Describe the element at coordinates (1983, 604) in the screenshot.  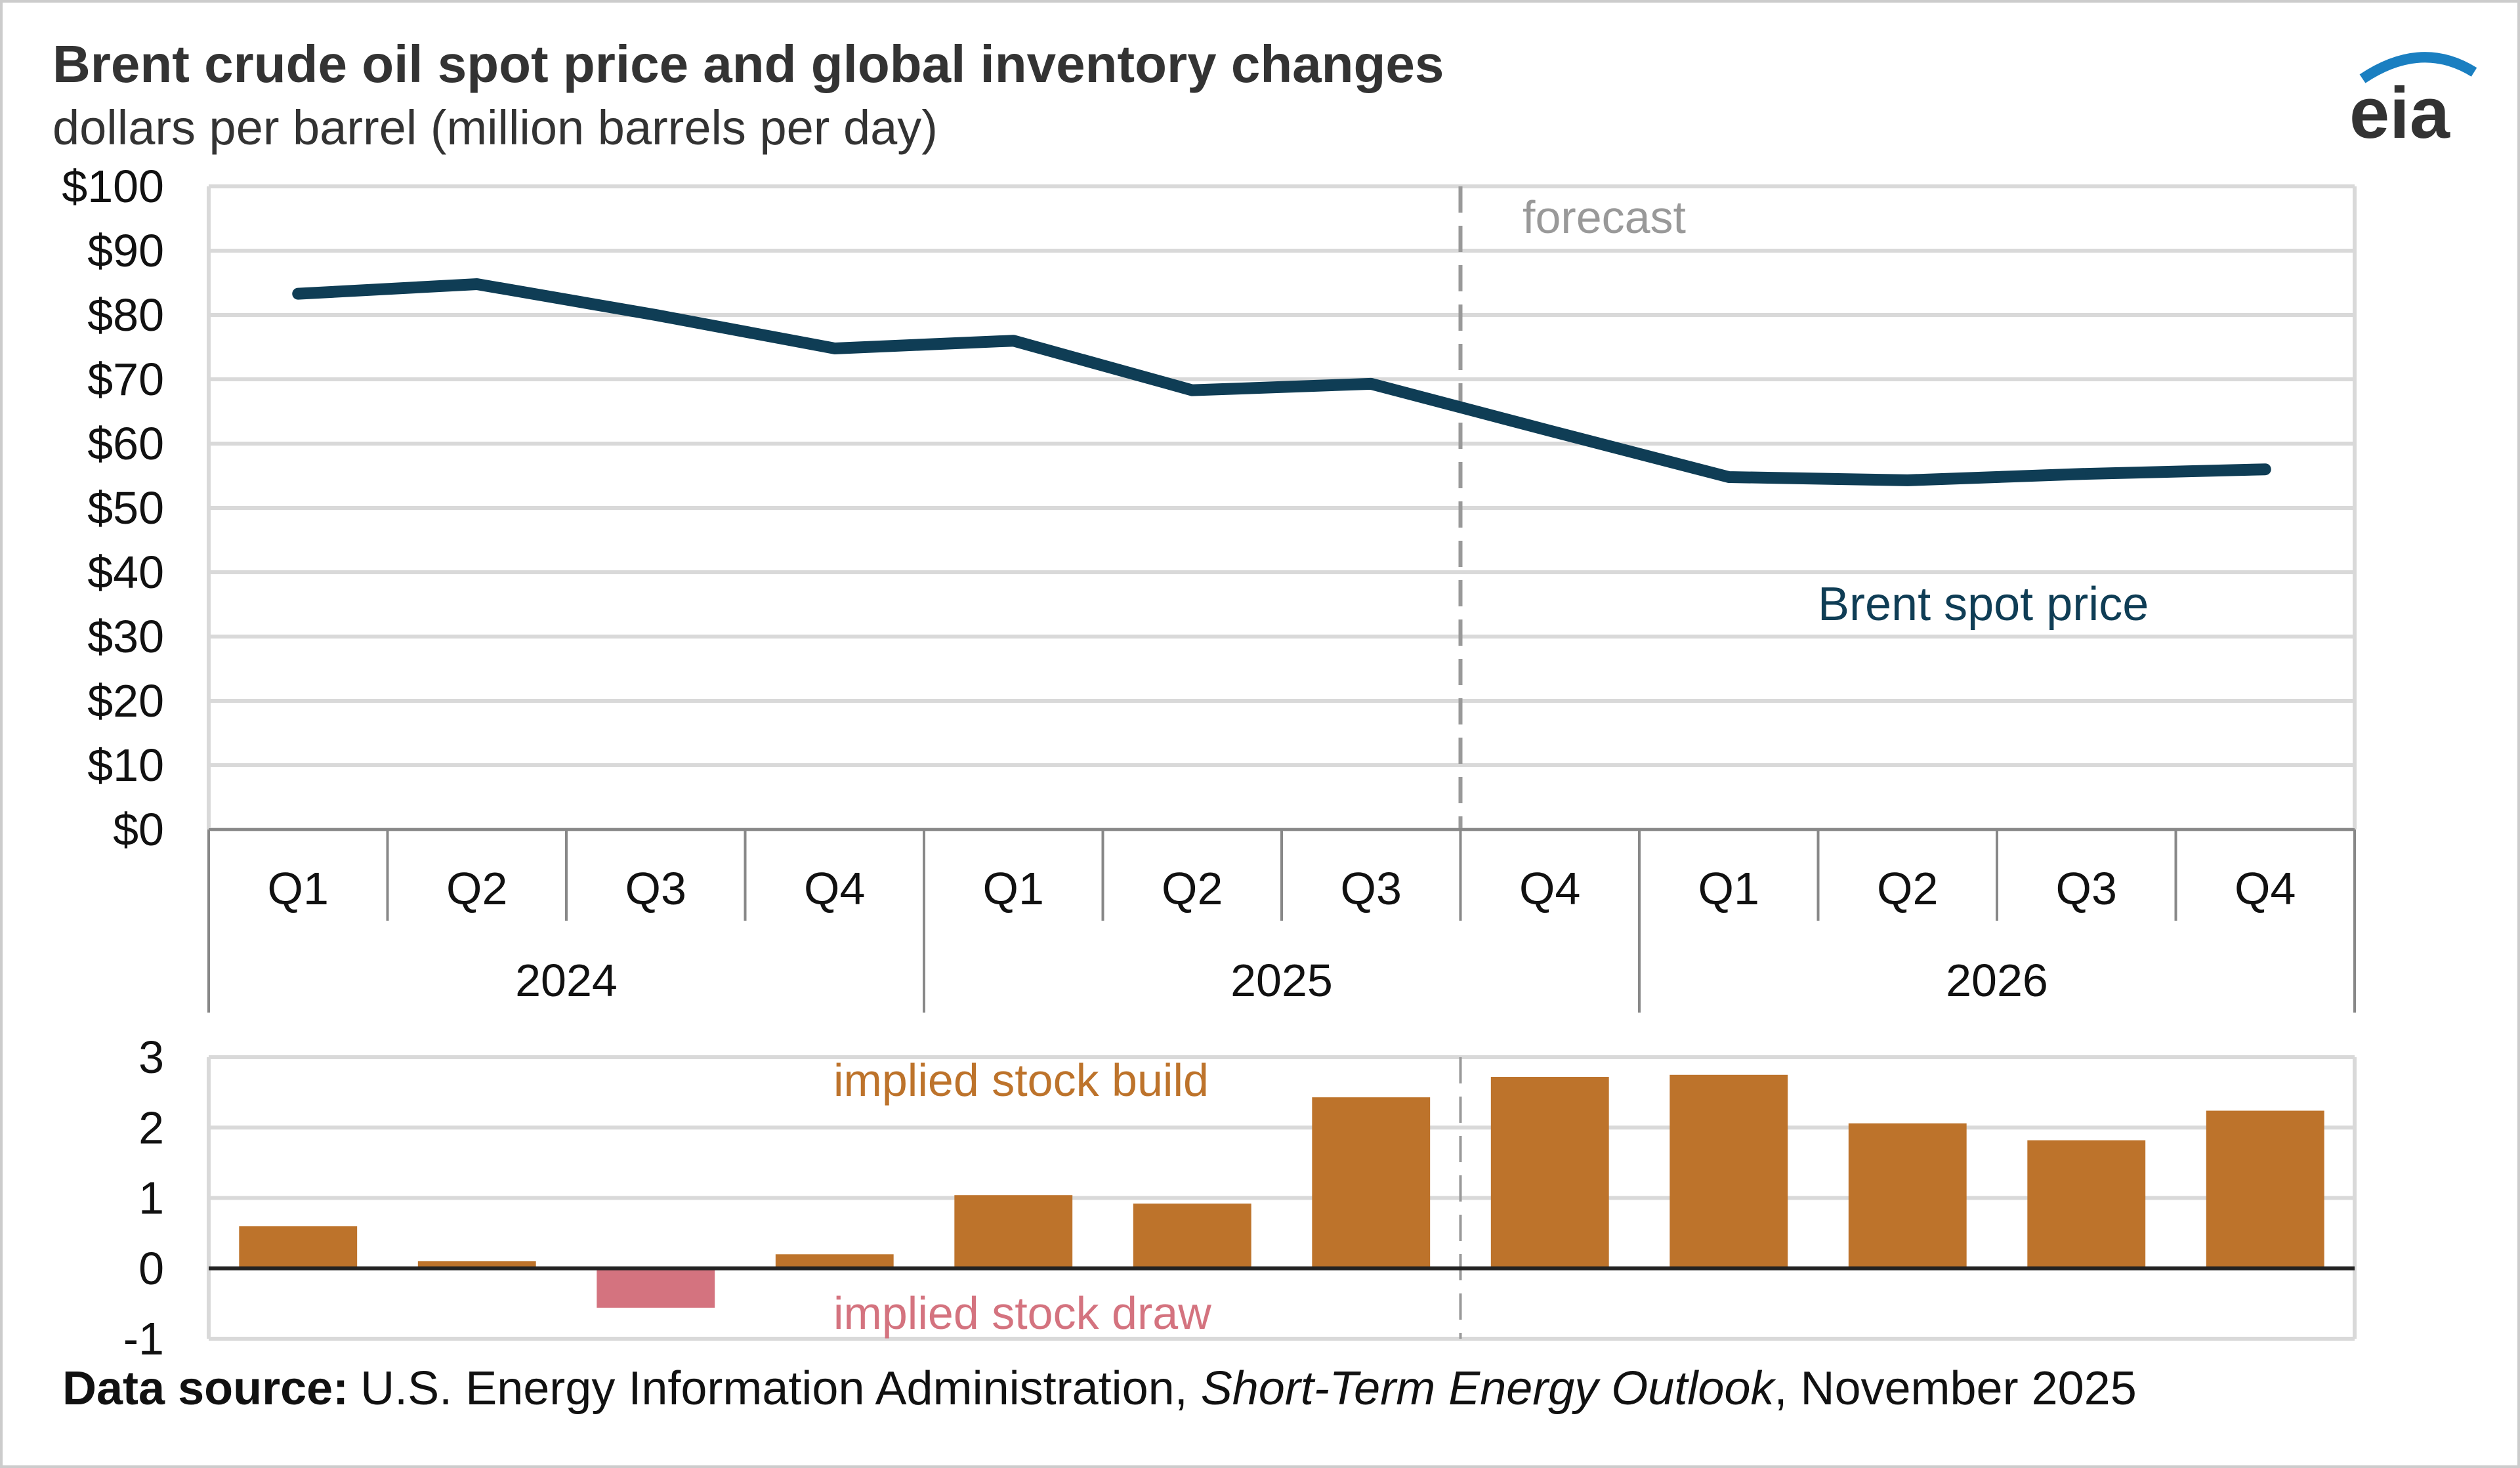
I see `series-label: Brent spot price` at that location.